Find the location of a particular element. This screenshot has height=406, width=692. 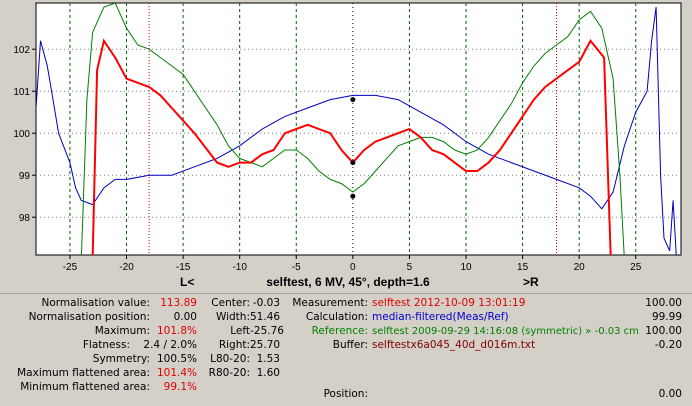

buffer-value: selftestx6a045_40d_d016m.txt is located at coordinates (454, 345).